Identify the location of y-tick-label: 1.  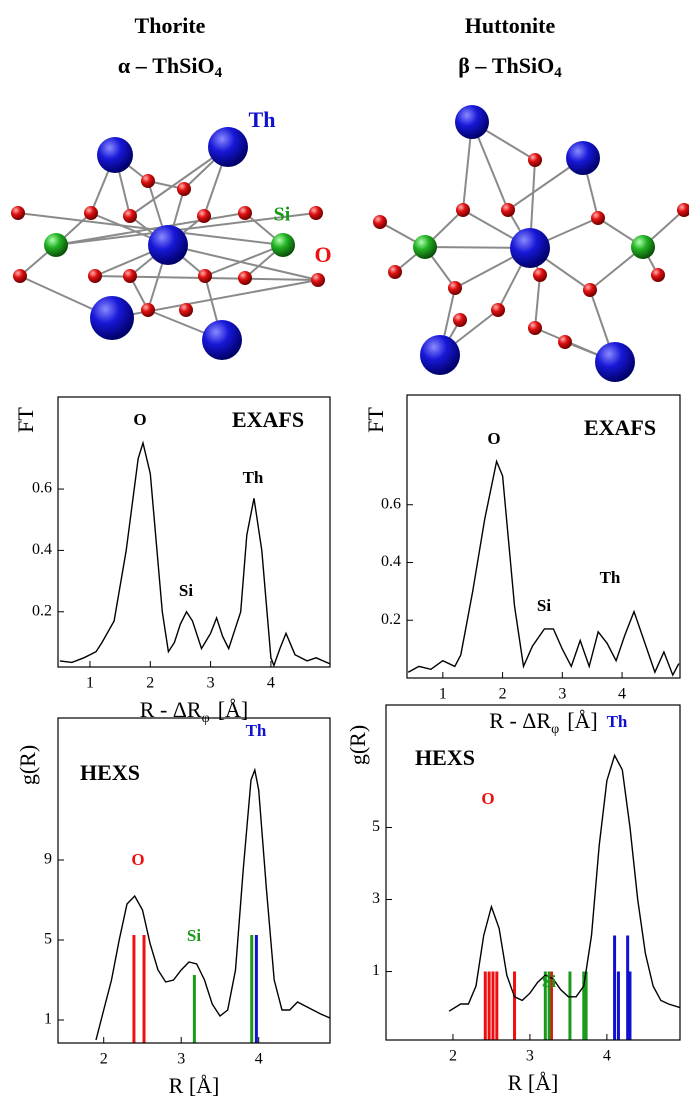
(48, 1019).